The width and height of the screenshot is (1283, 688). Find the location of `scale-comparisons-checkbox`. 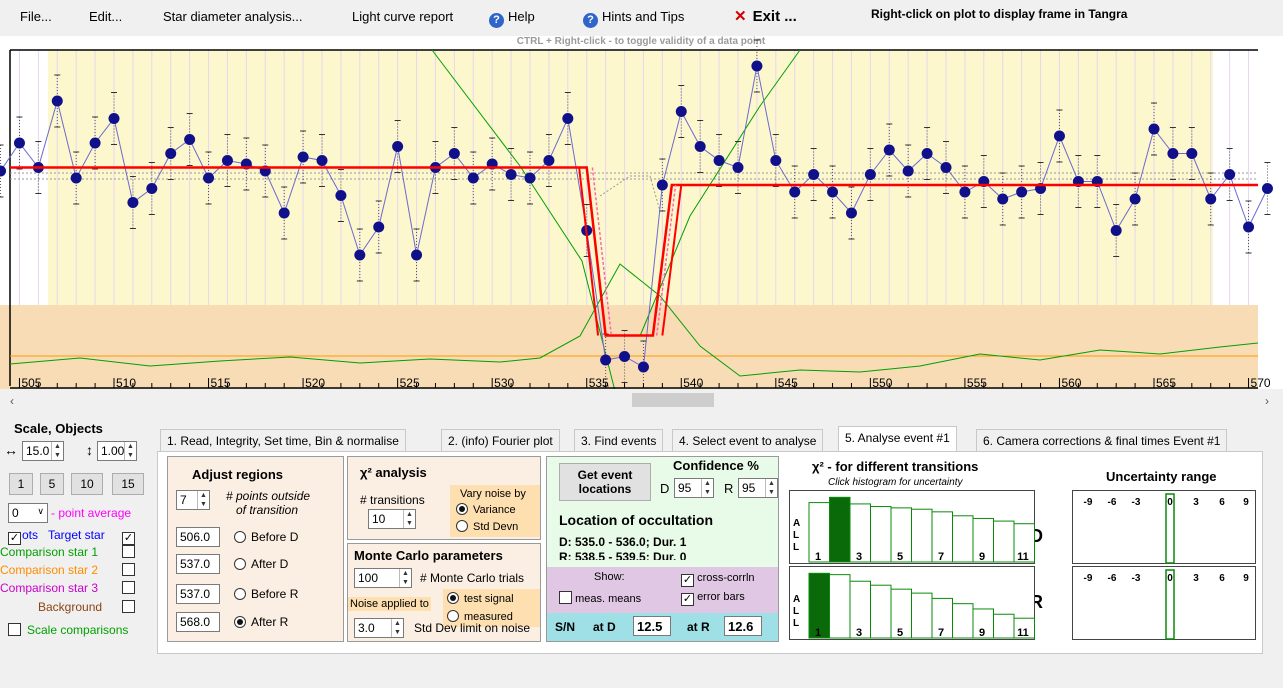

scale-comparisons-checkbox is located at coordinates (14, 630).